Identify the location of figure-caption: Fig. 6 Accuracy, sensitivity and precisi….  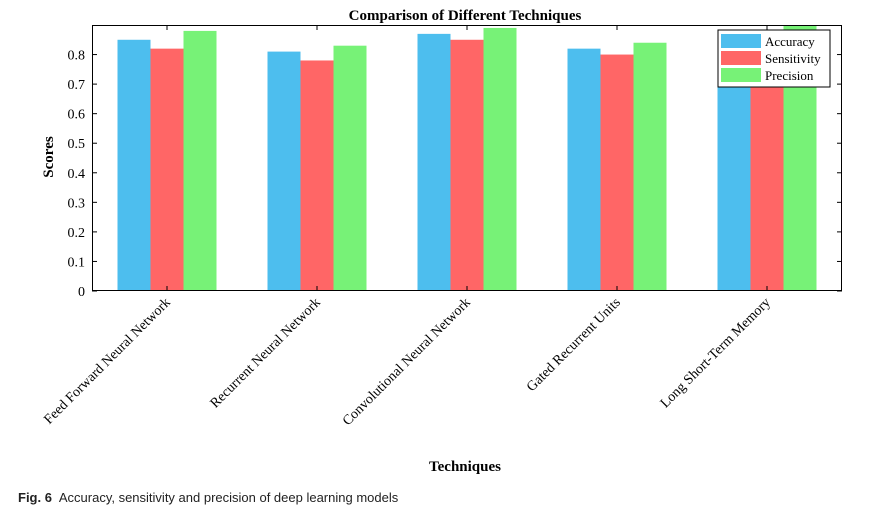
(208, 497).